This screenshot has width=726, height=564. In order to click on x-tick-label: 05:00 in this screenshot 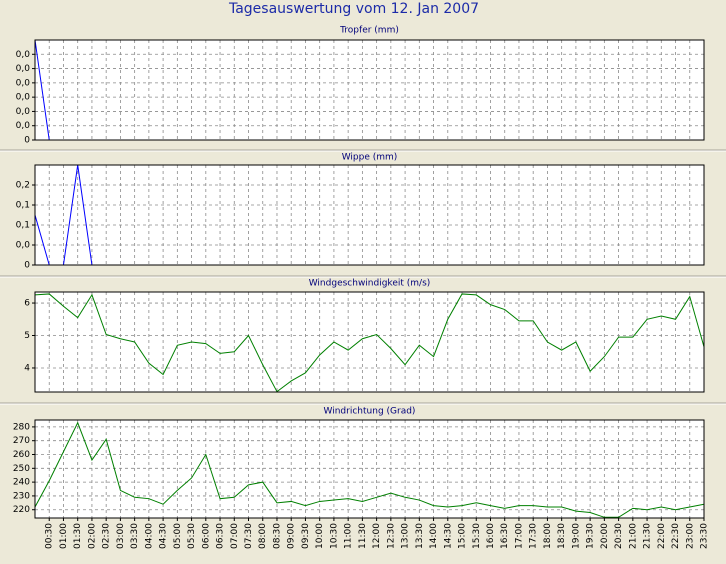, I will do `click(178, 536)`.